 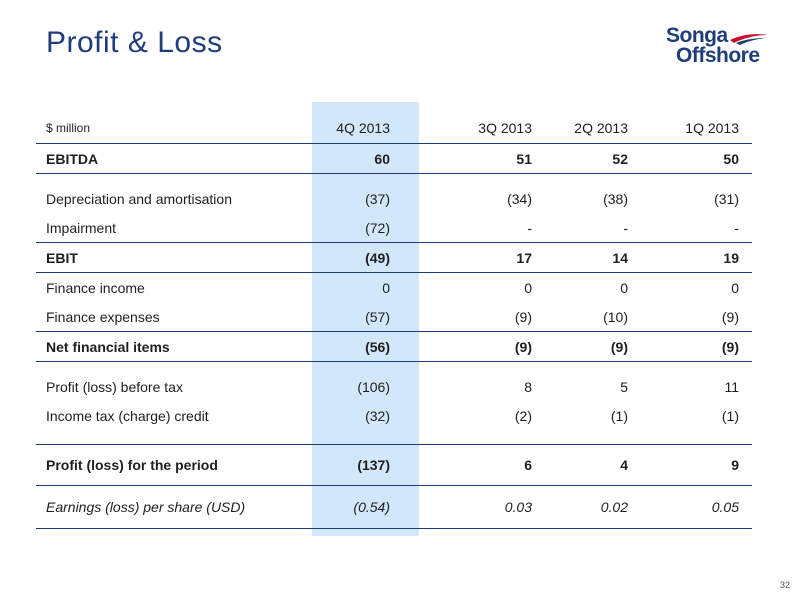 What do you see at coordinates (718, 55) in the screenshot?
I see `logo-word-offshore: Offshore` at bounding box center [718, 55].